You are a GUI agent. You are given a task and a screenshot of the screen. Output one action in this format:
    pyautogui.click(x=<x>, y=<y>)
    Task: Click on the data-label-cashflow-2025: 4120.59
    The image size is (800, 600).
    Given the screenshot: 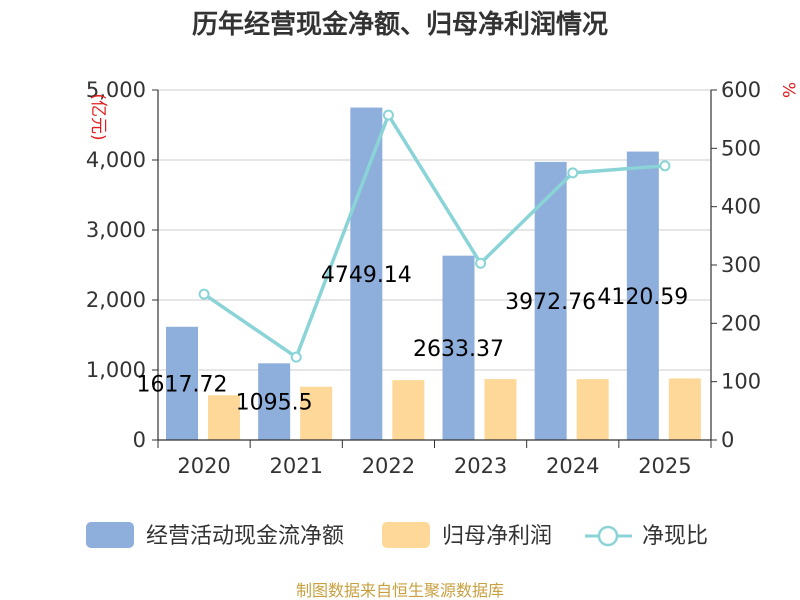 What is the action you would take?
    pyautogui.click(x=642, y=297)
    